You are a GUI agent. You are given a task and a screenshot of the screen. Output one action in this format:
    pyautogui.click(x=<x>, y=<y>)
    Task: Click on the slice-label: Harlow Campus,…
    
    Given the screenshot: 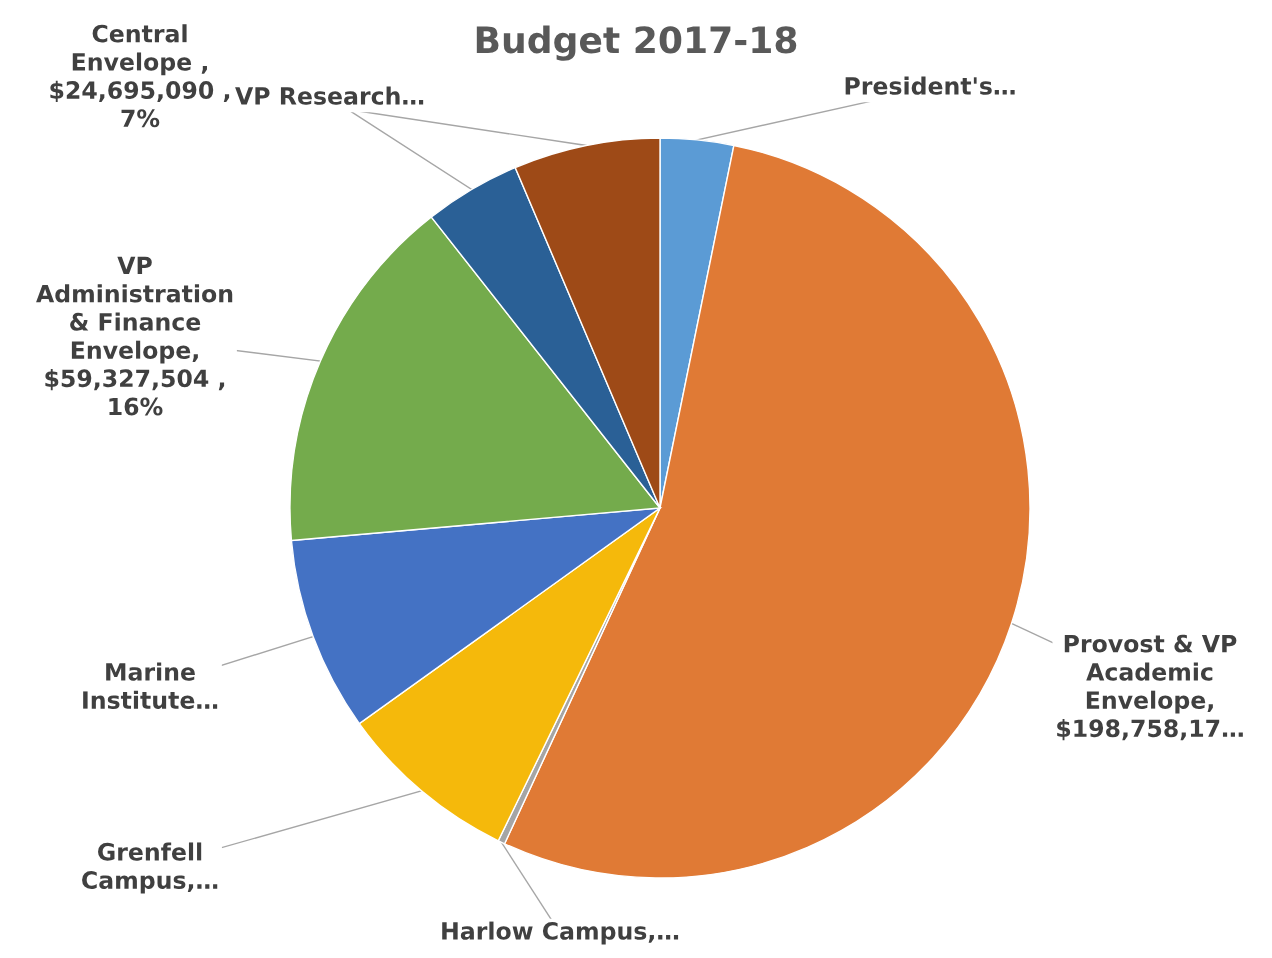 What is the action you would take?
    pyautogui.click(x=560, y=933)
    